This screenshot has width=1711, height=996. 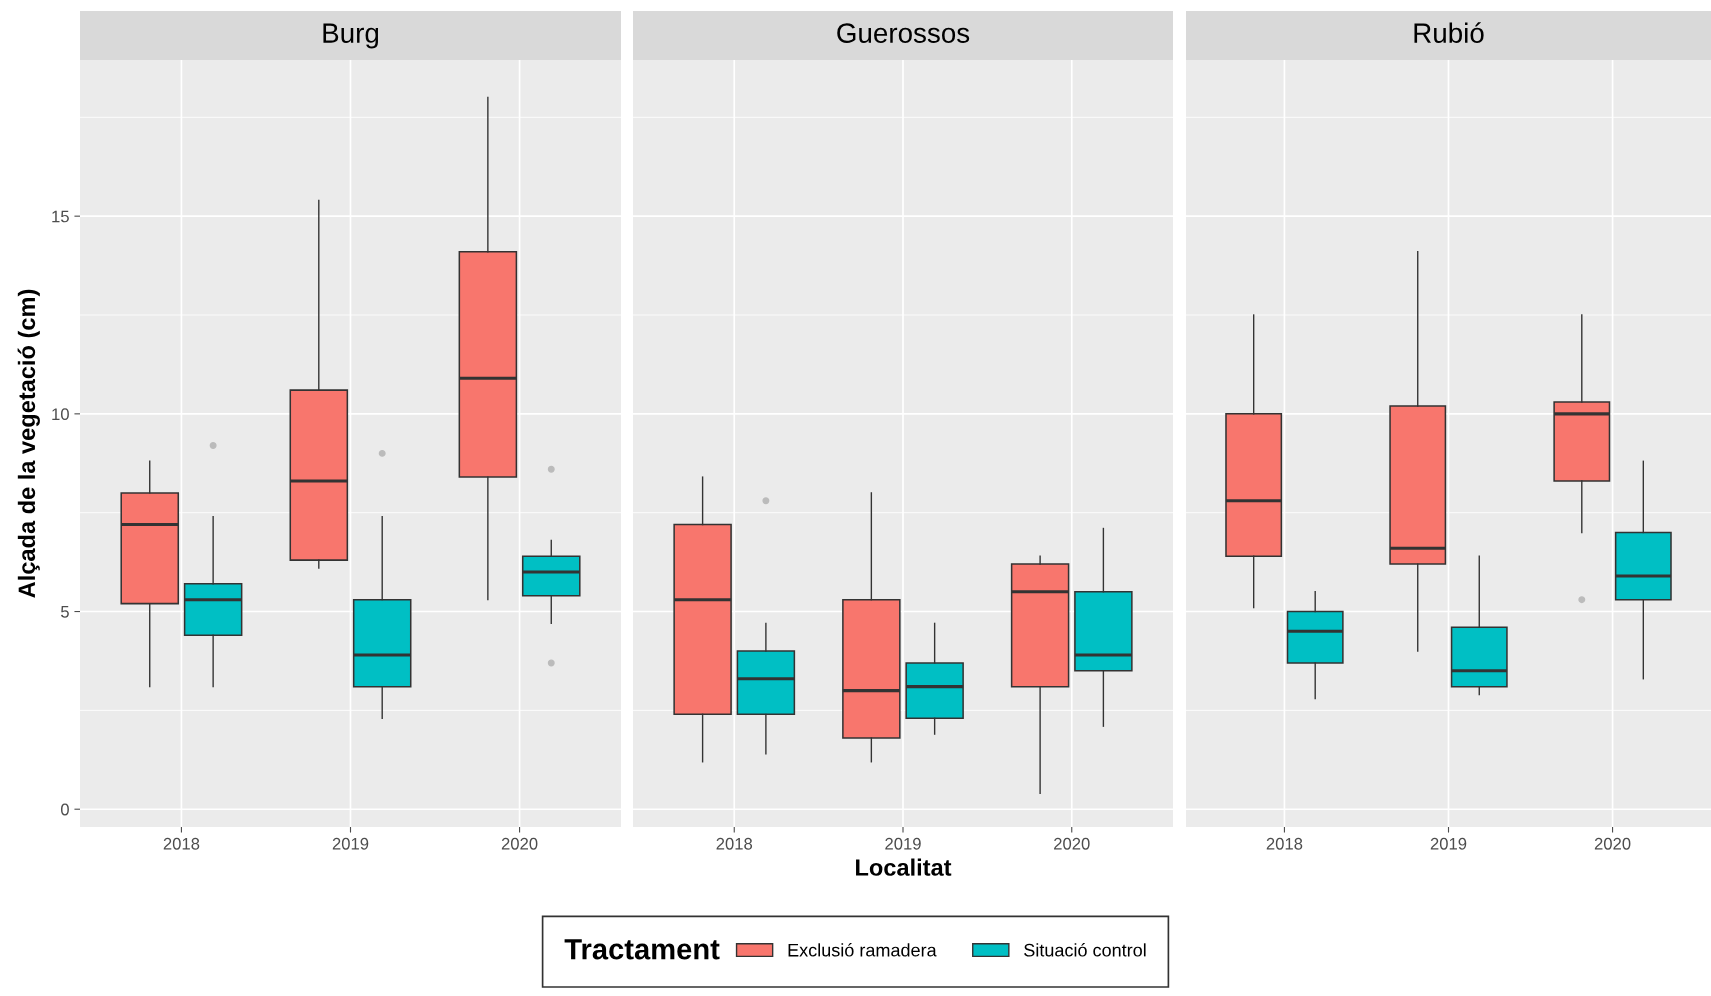 I want to click on y-tick-label: 10, so click(x=60, y=414).